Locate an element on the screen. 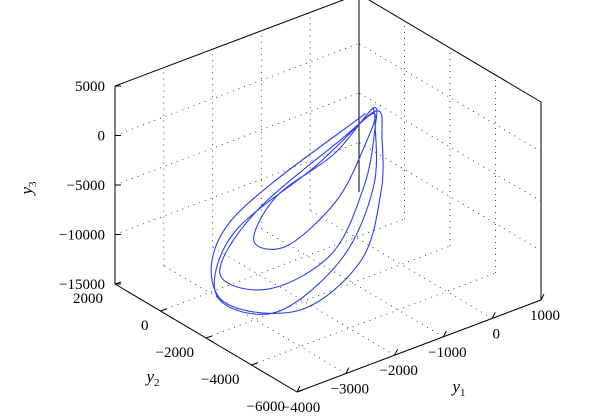 This screenshot has height=417, width=600. x-axis-line is located at coordinates (419, 346).